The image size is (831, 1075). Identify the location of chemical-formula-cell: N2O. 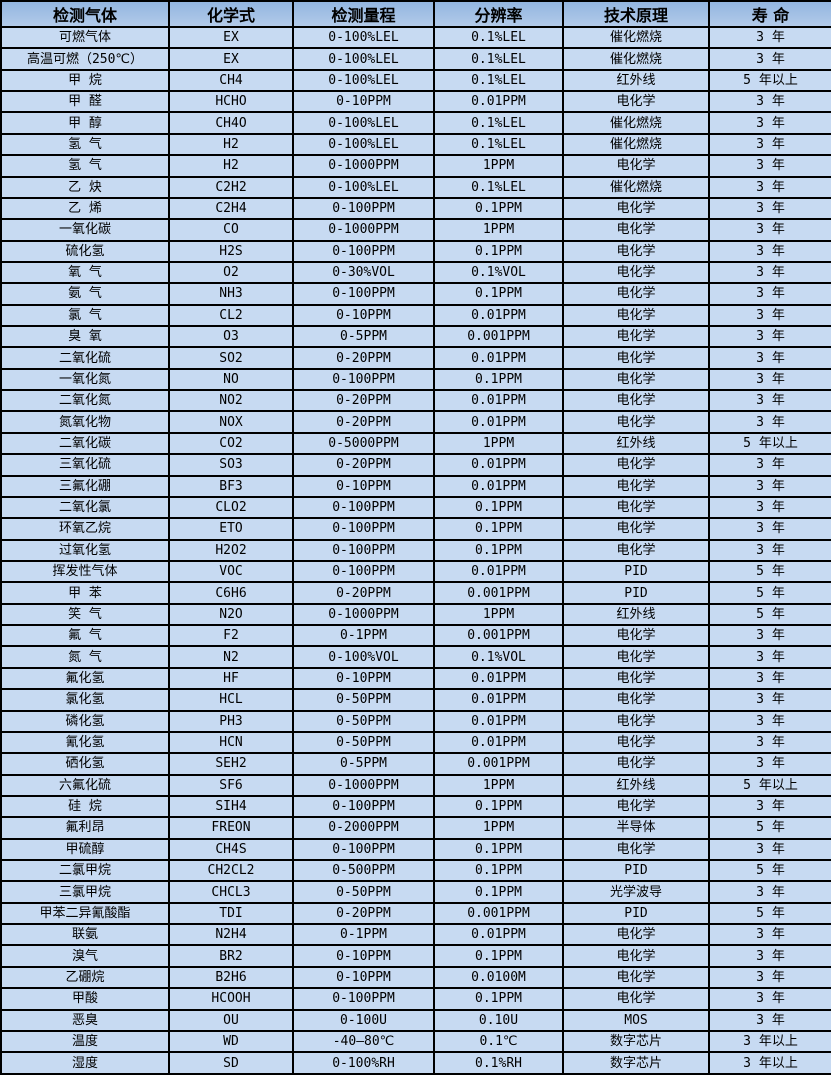
(231, 614).